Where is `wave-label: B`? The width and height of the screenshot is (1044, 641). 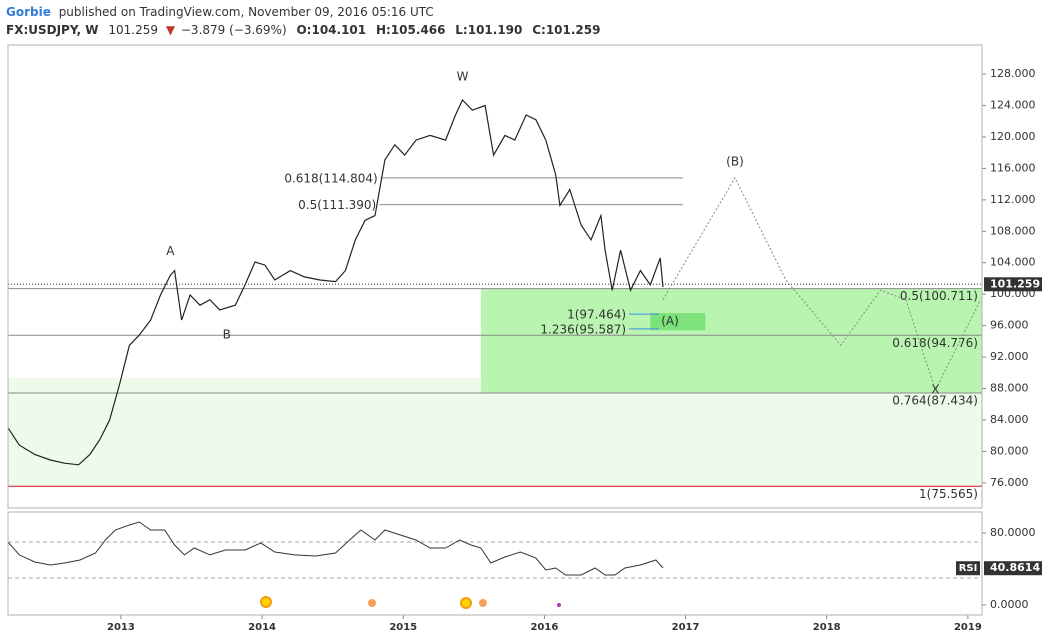 wave-label: B is located at coordinates (227, 335).